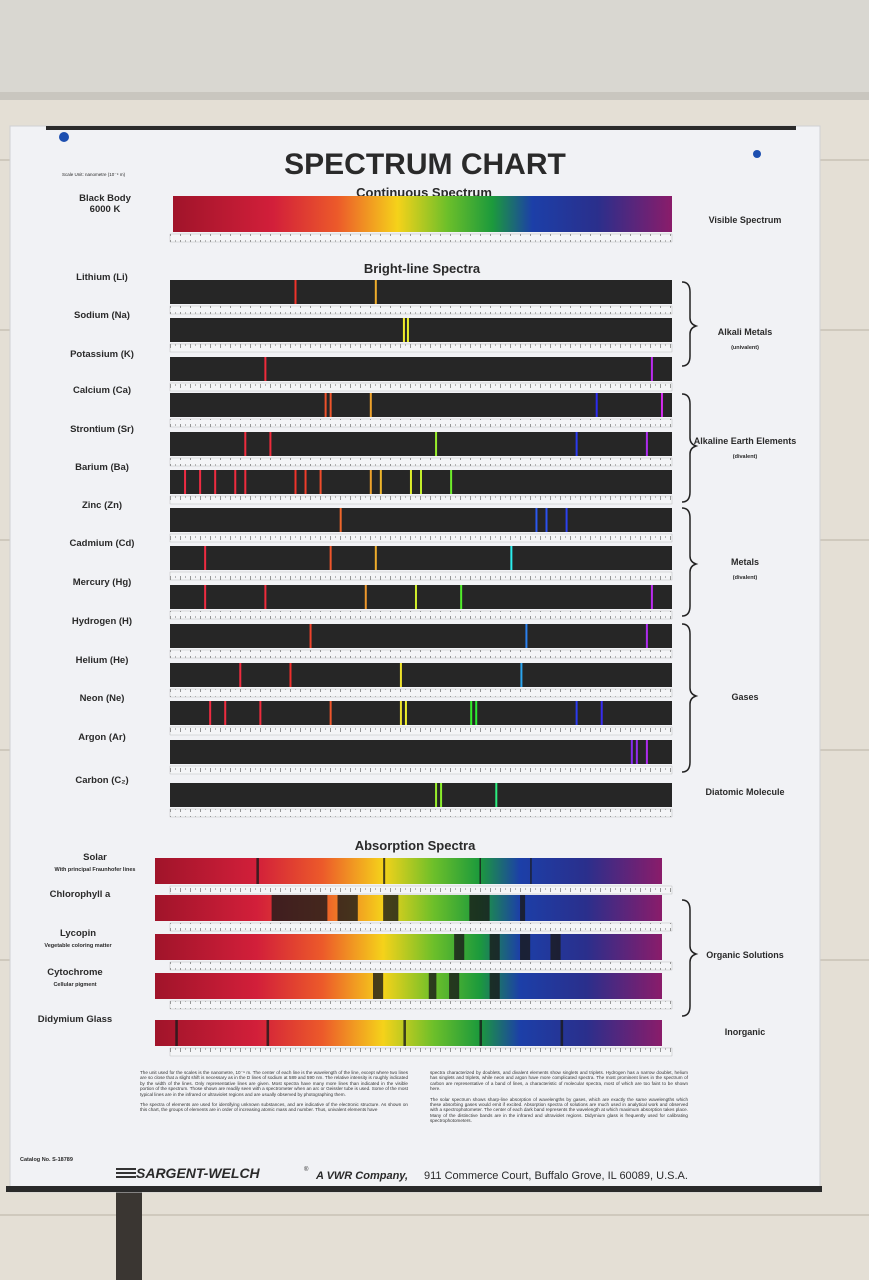 This screenshot has width=869, height=1280. I want to click on group-label: Alkali Metals, so click(745, 332).